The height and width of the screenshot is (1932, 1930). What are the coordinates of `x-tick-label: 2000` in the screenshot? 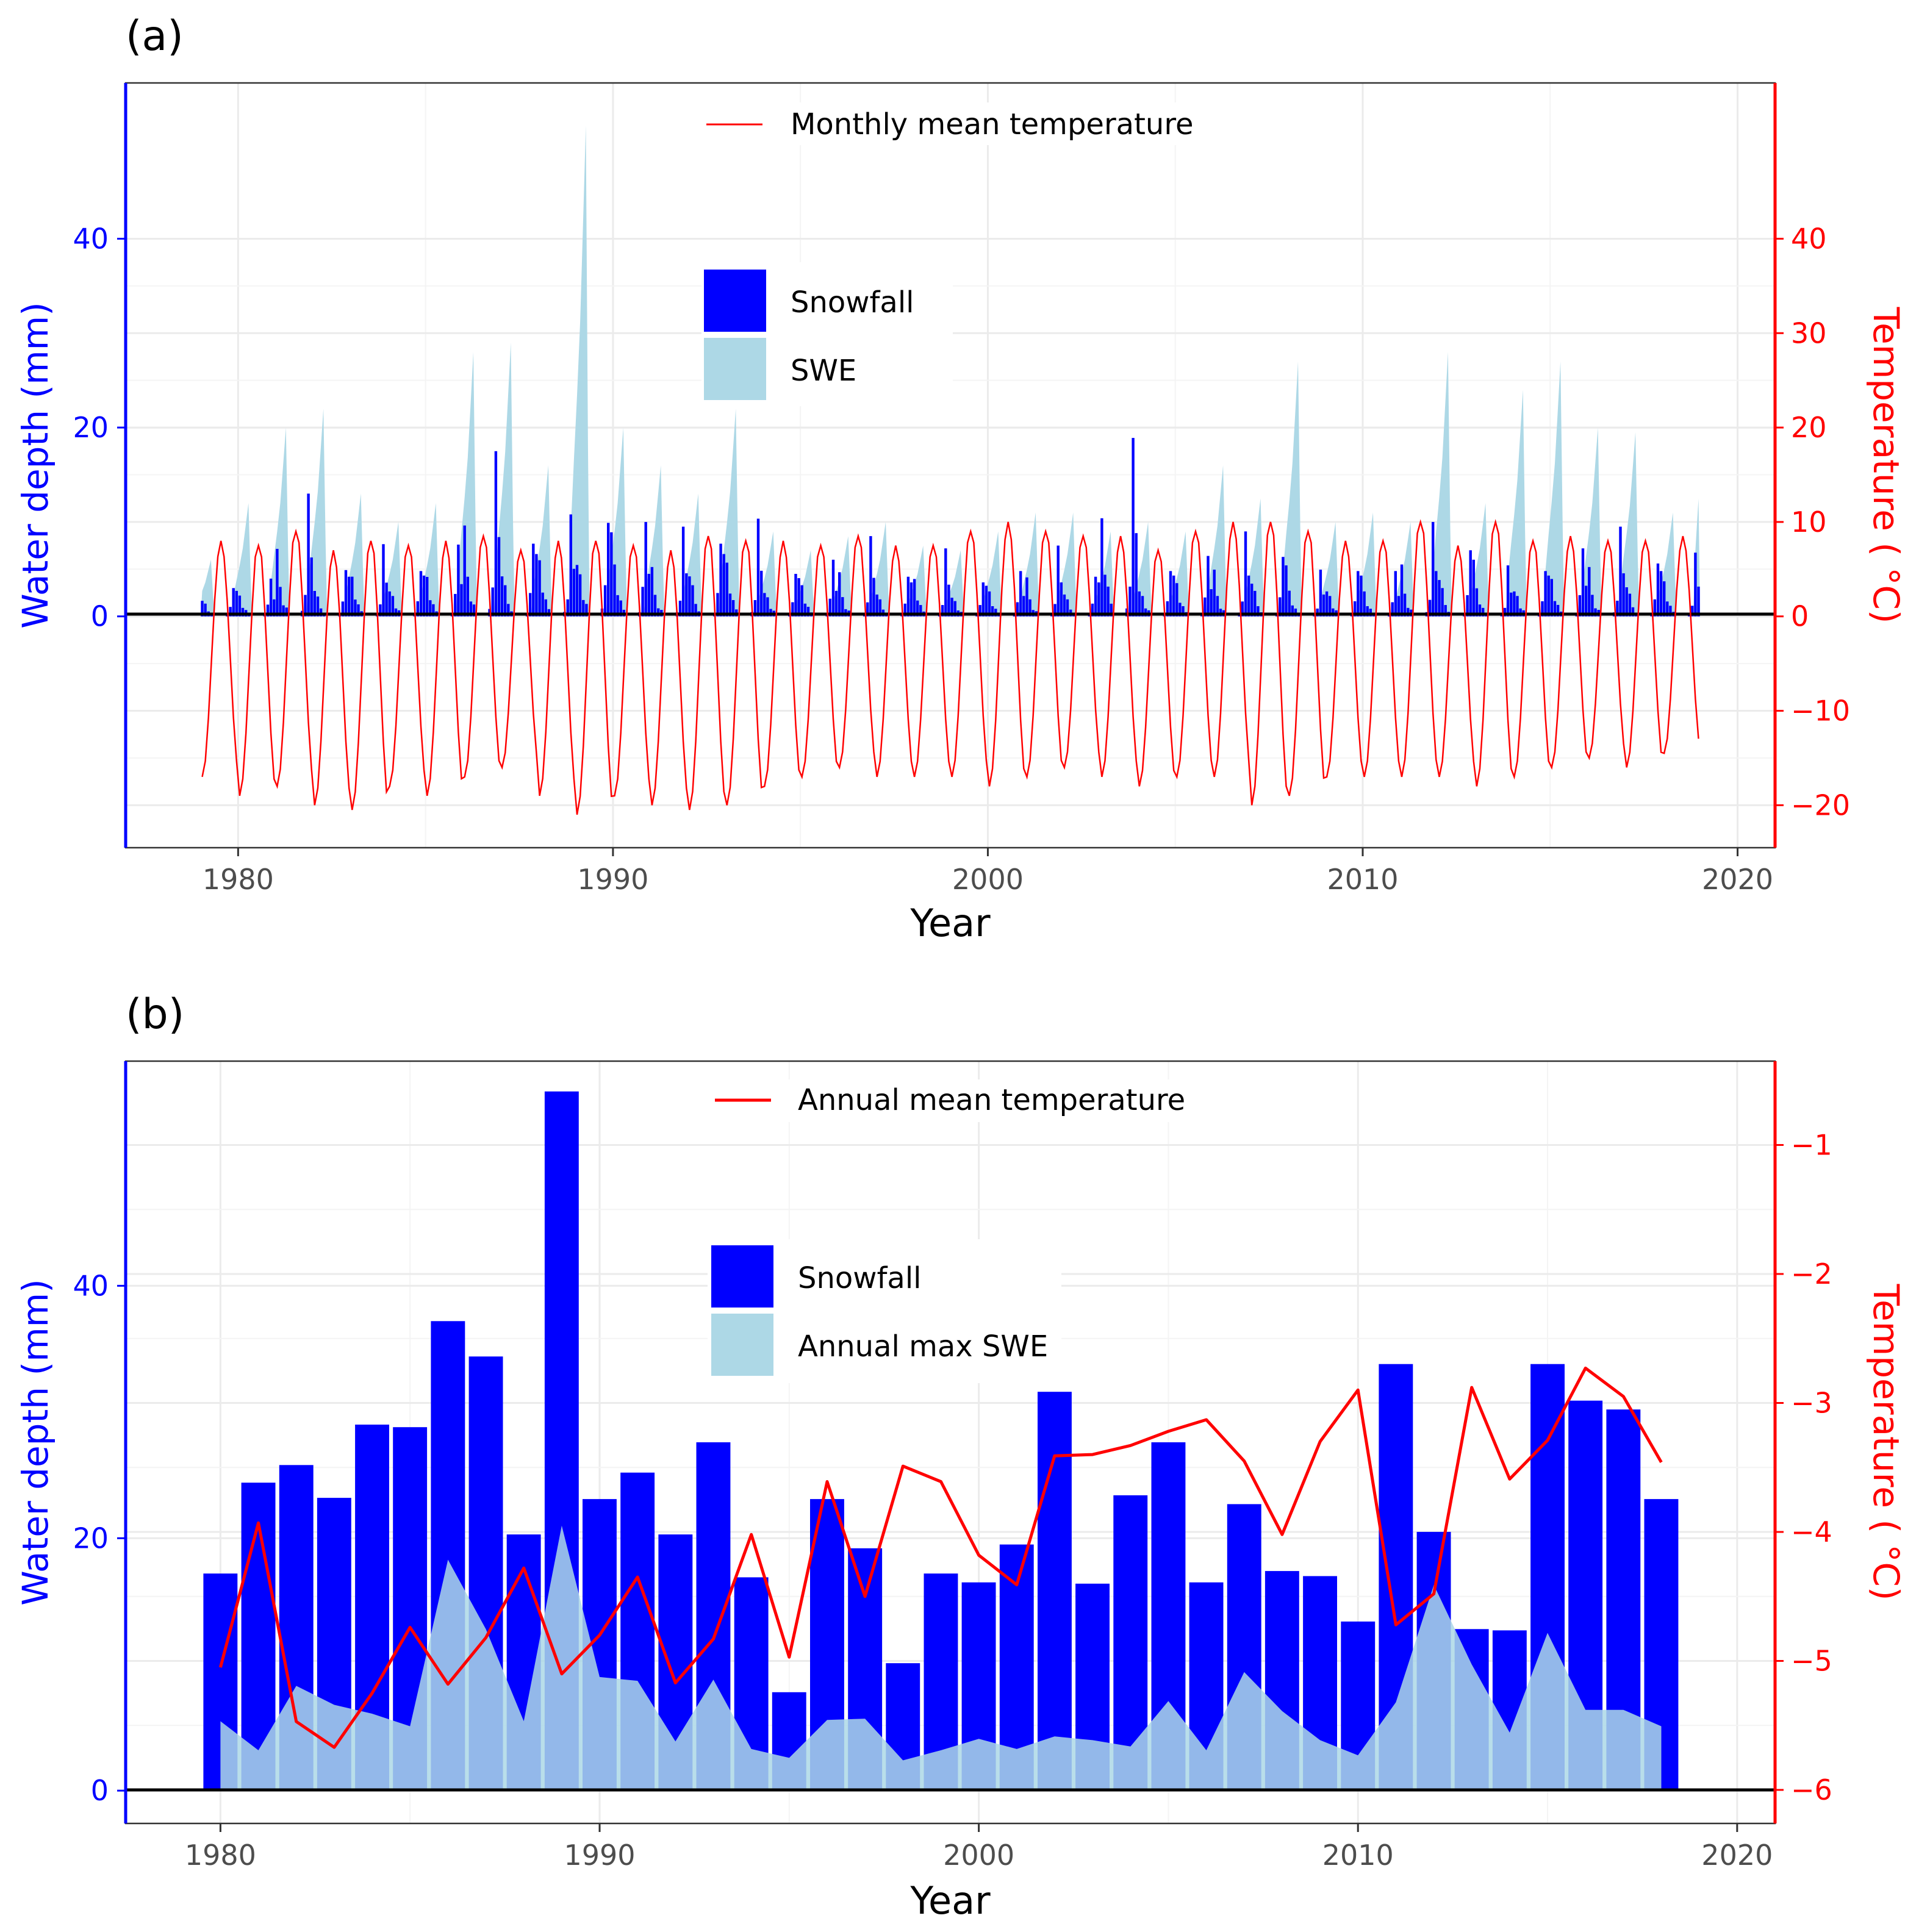 It's located at (988, 880).